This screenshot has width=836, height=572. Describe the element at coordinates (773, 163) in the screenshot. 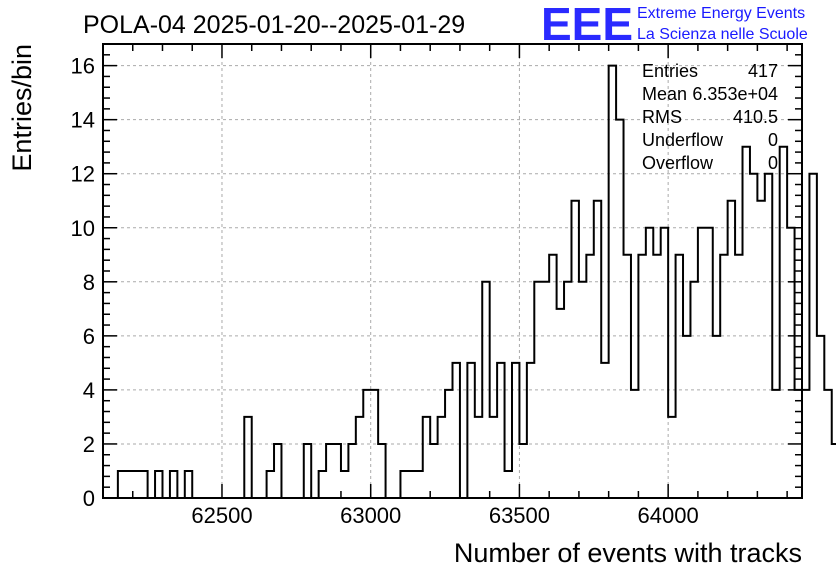

I see `stats-overflow-value: 0` at that location.